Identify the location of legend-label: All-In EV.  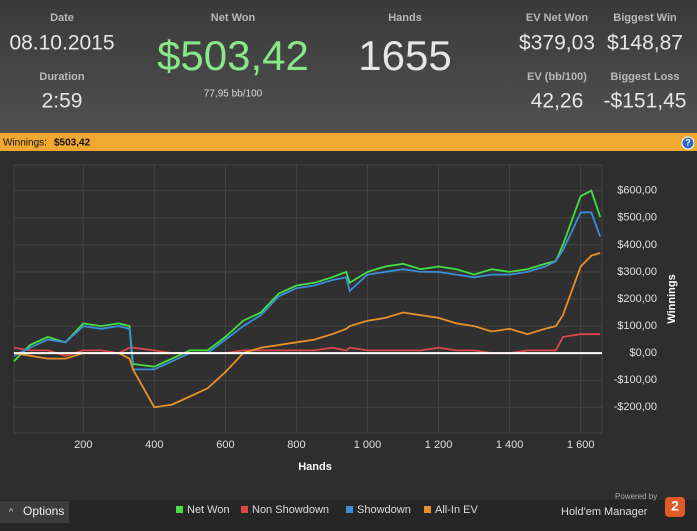
(456, 510).